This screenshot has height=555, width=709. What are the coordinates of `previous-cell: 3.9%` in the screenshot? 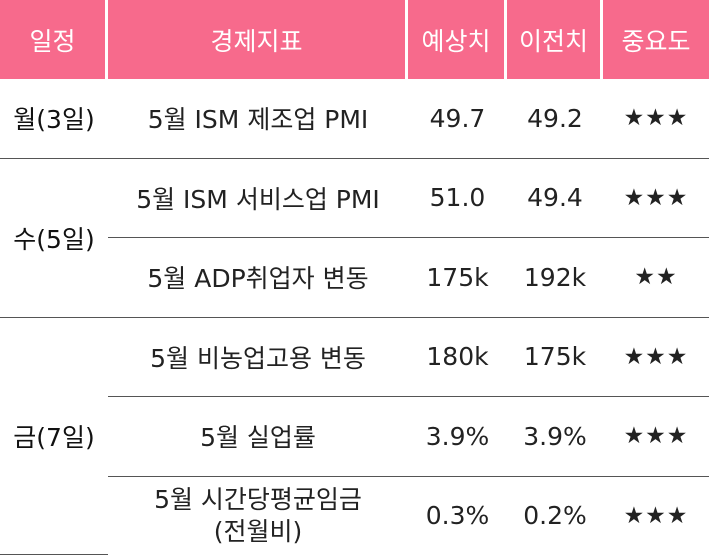 It's located at (555, 437).